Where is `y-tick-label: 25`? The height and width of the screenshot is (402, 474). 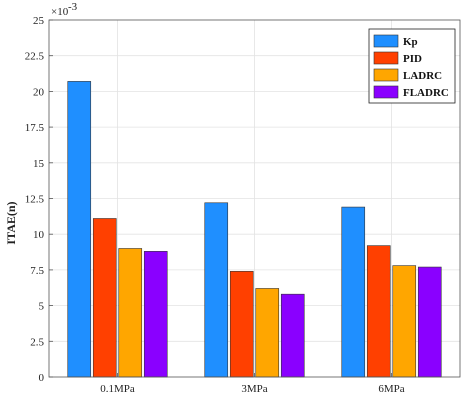 y-tick-label: 25 is located at coordinates (39, 21).